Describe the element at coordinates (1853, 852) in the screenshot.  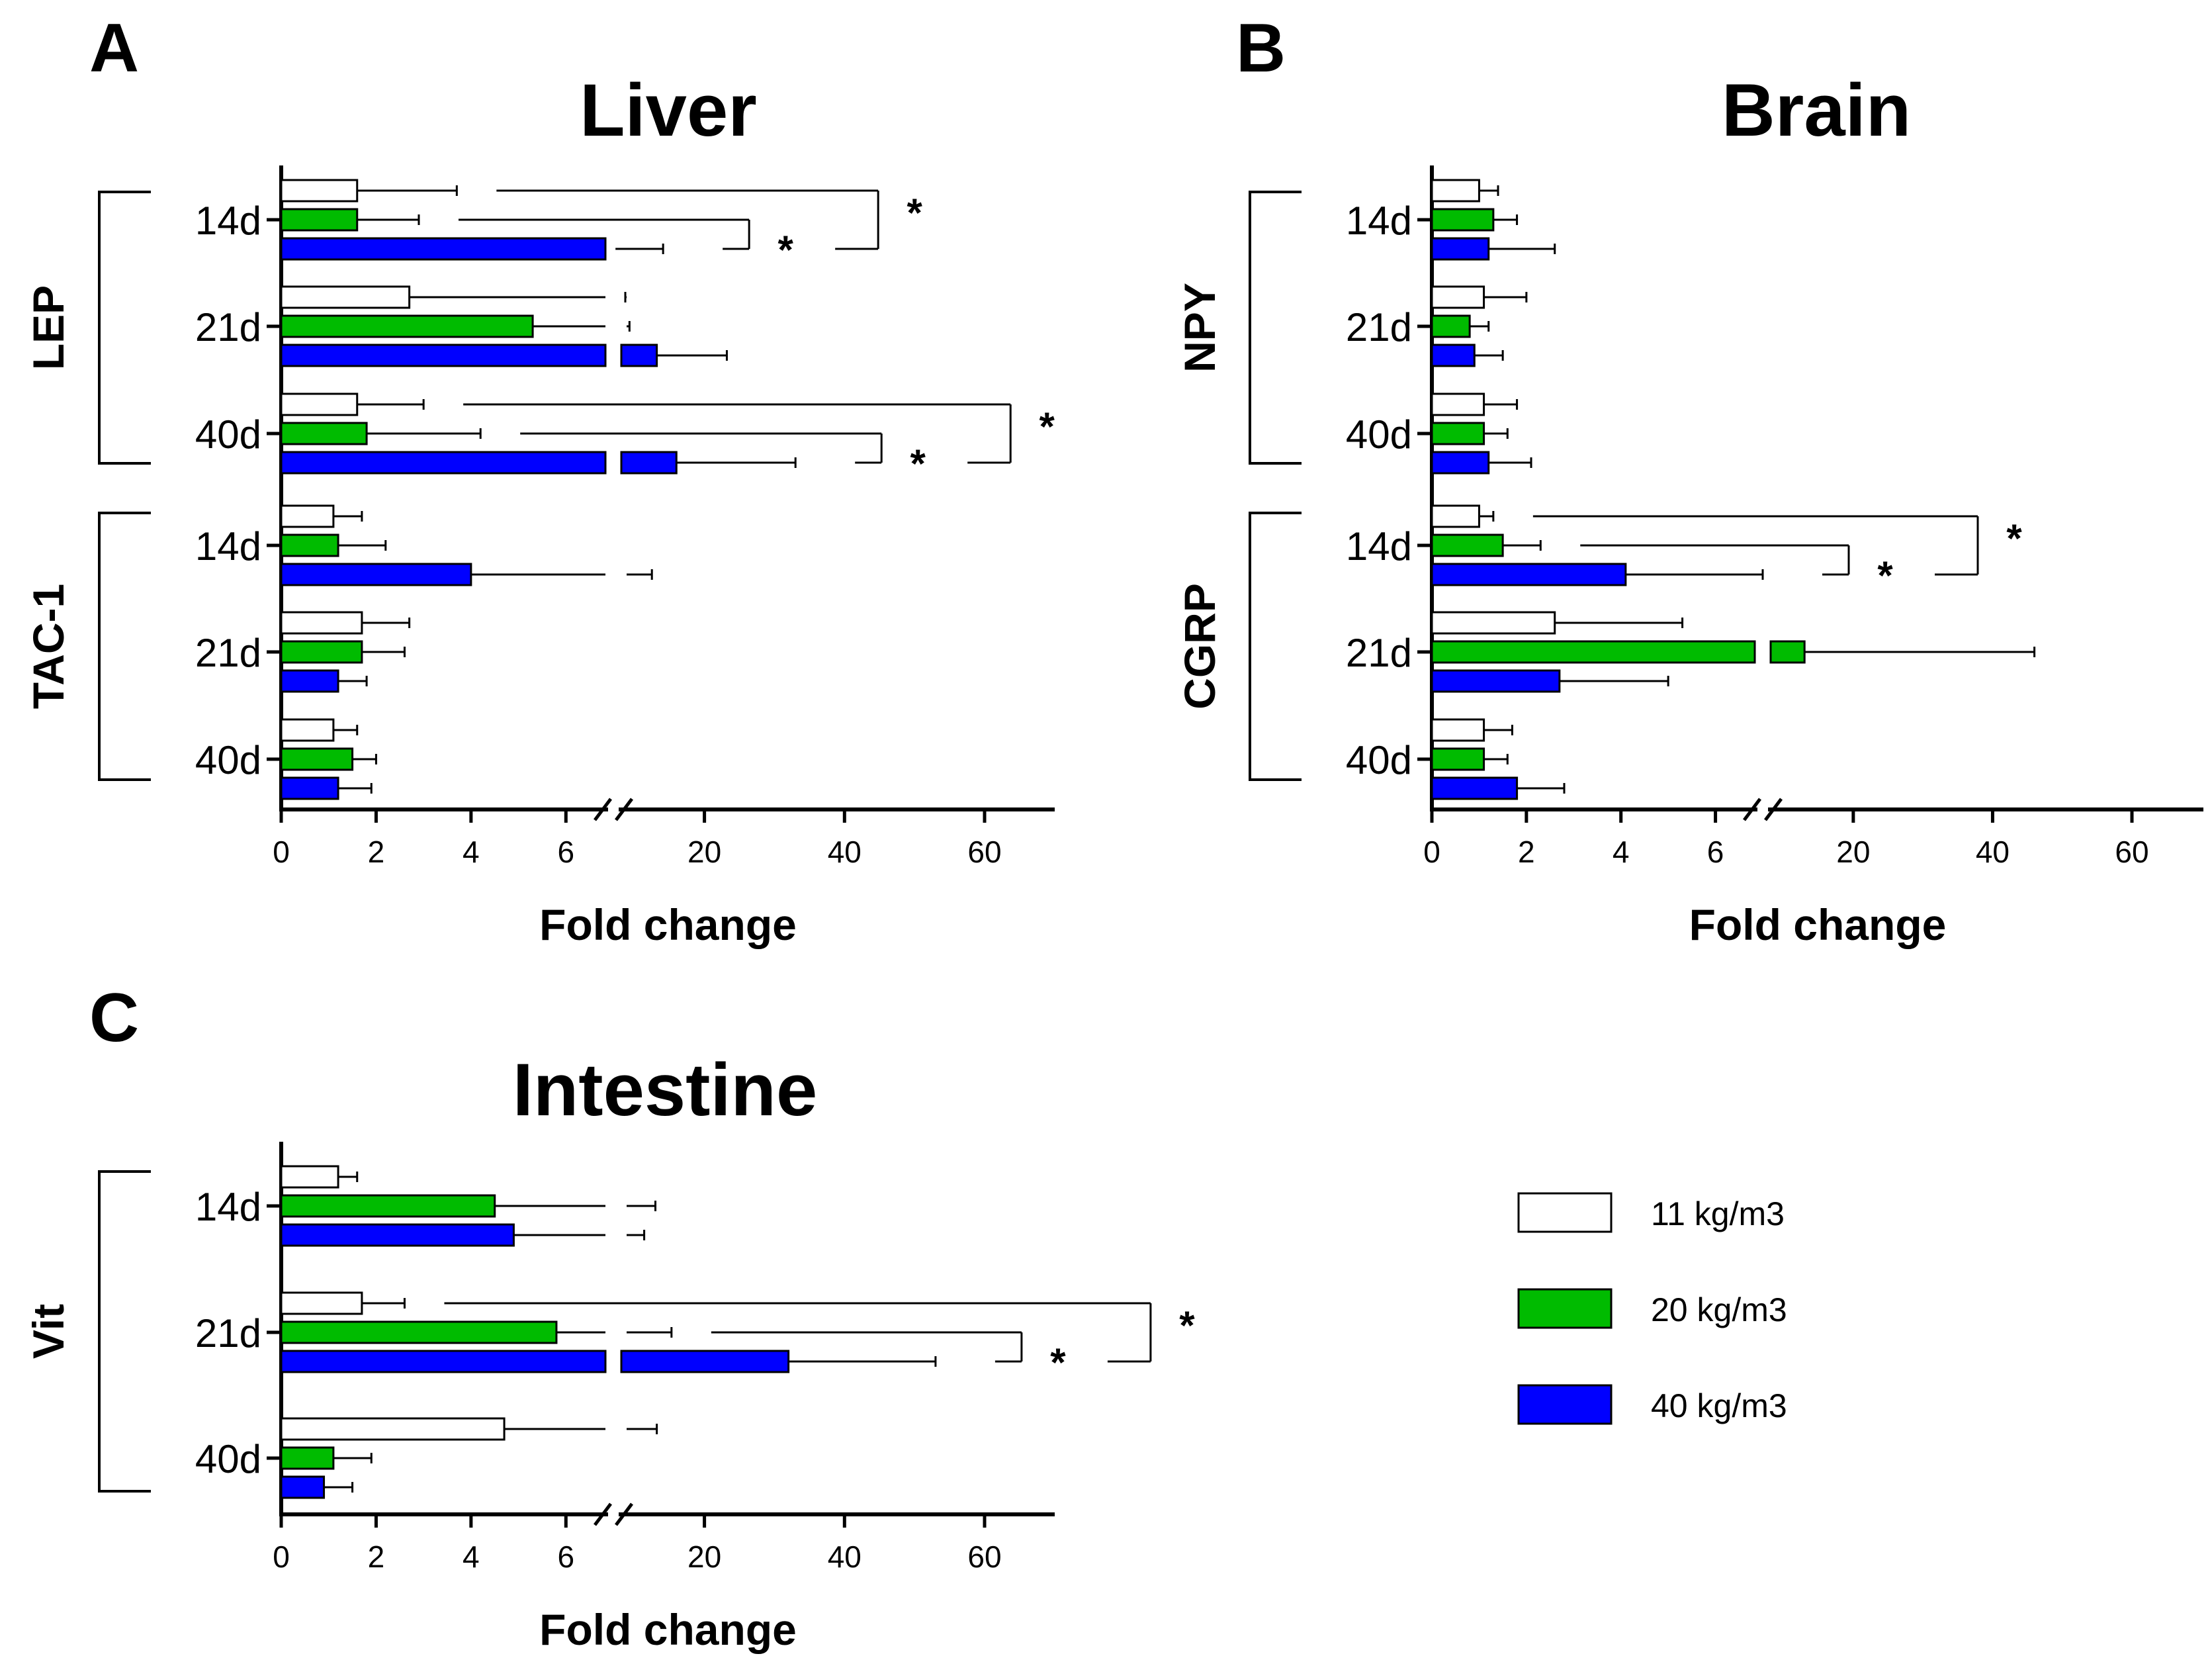
I see `x-tick-label: 20` at that location.